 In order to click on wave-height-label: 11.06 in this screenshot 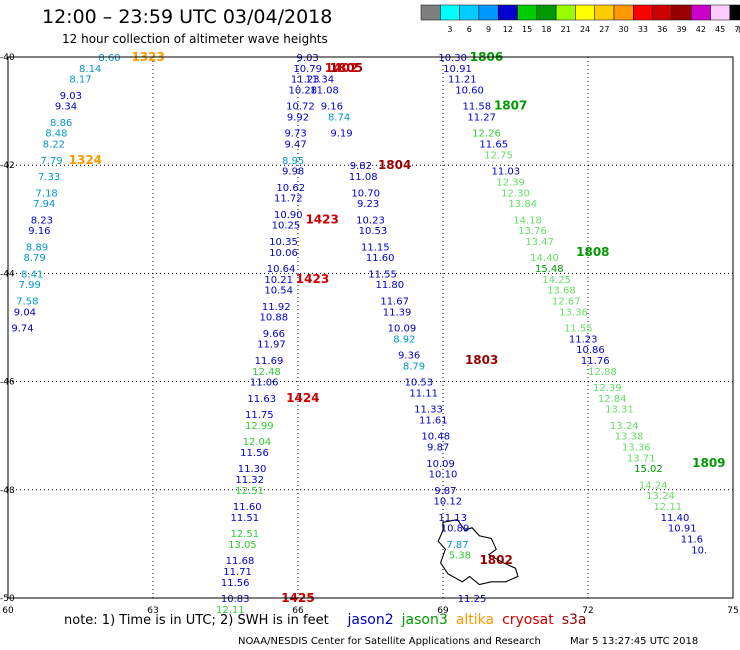, I will do `click(264, 383)`.